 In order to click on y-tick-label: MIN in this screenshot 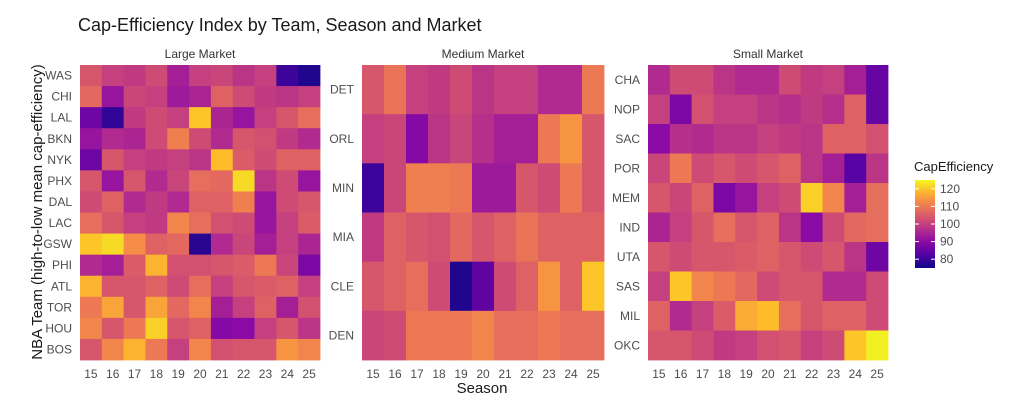, I will do `click(343, 188)`.